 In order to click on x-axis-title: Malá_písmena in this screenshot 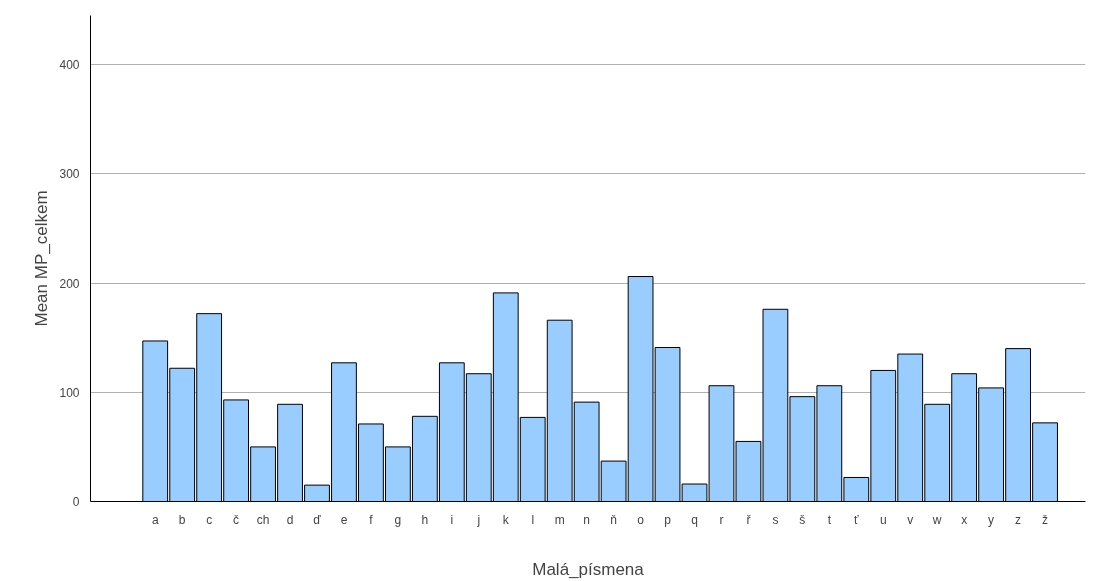, I will do `click(588, 569)`.